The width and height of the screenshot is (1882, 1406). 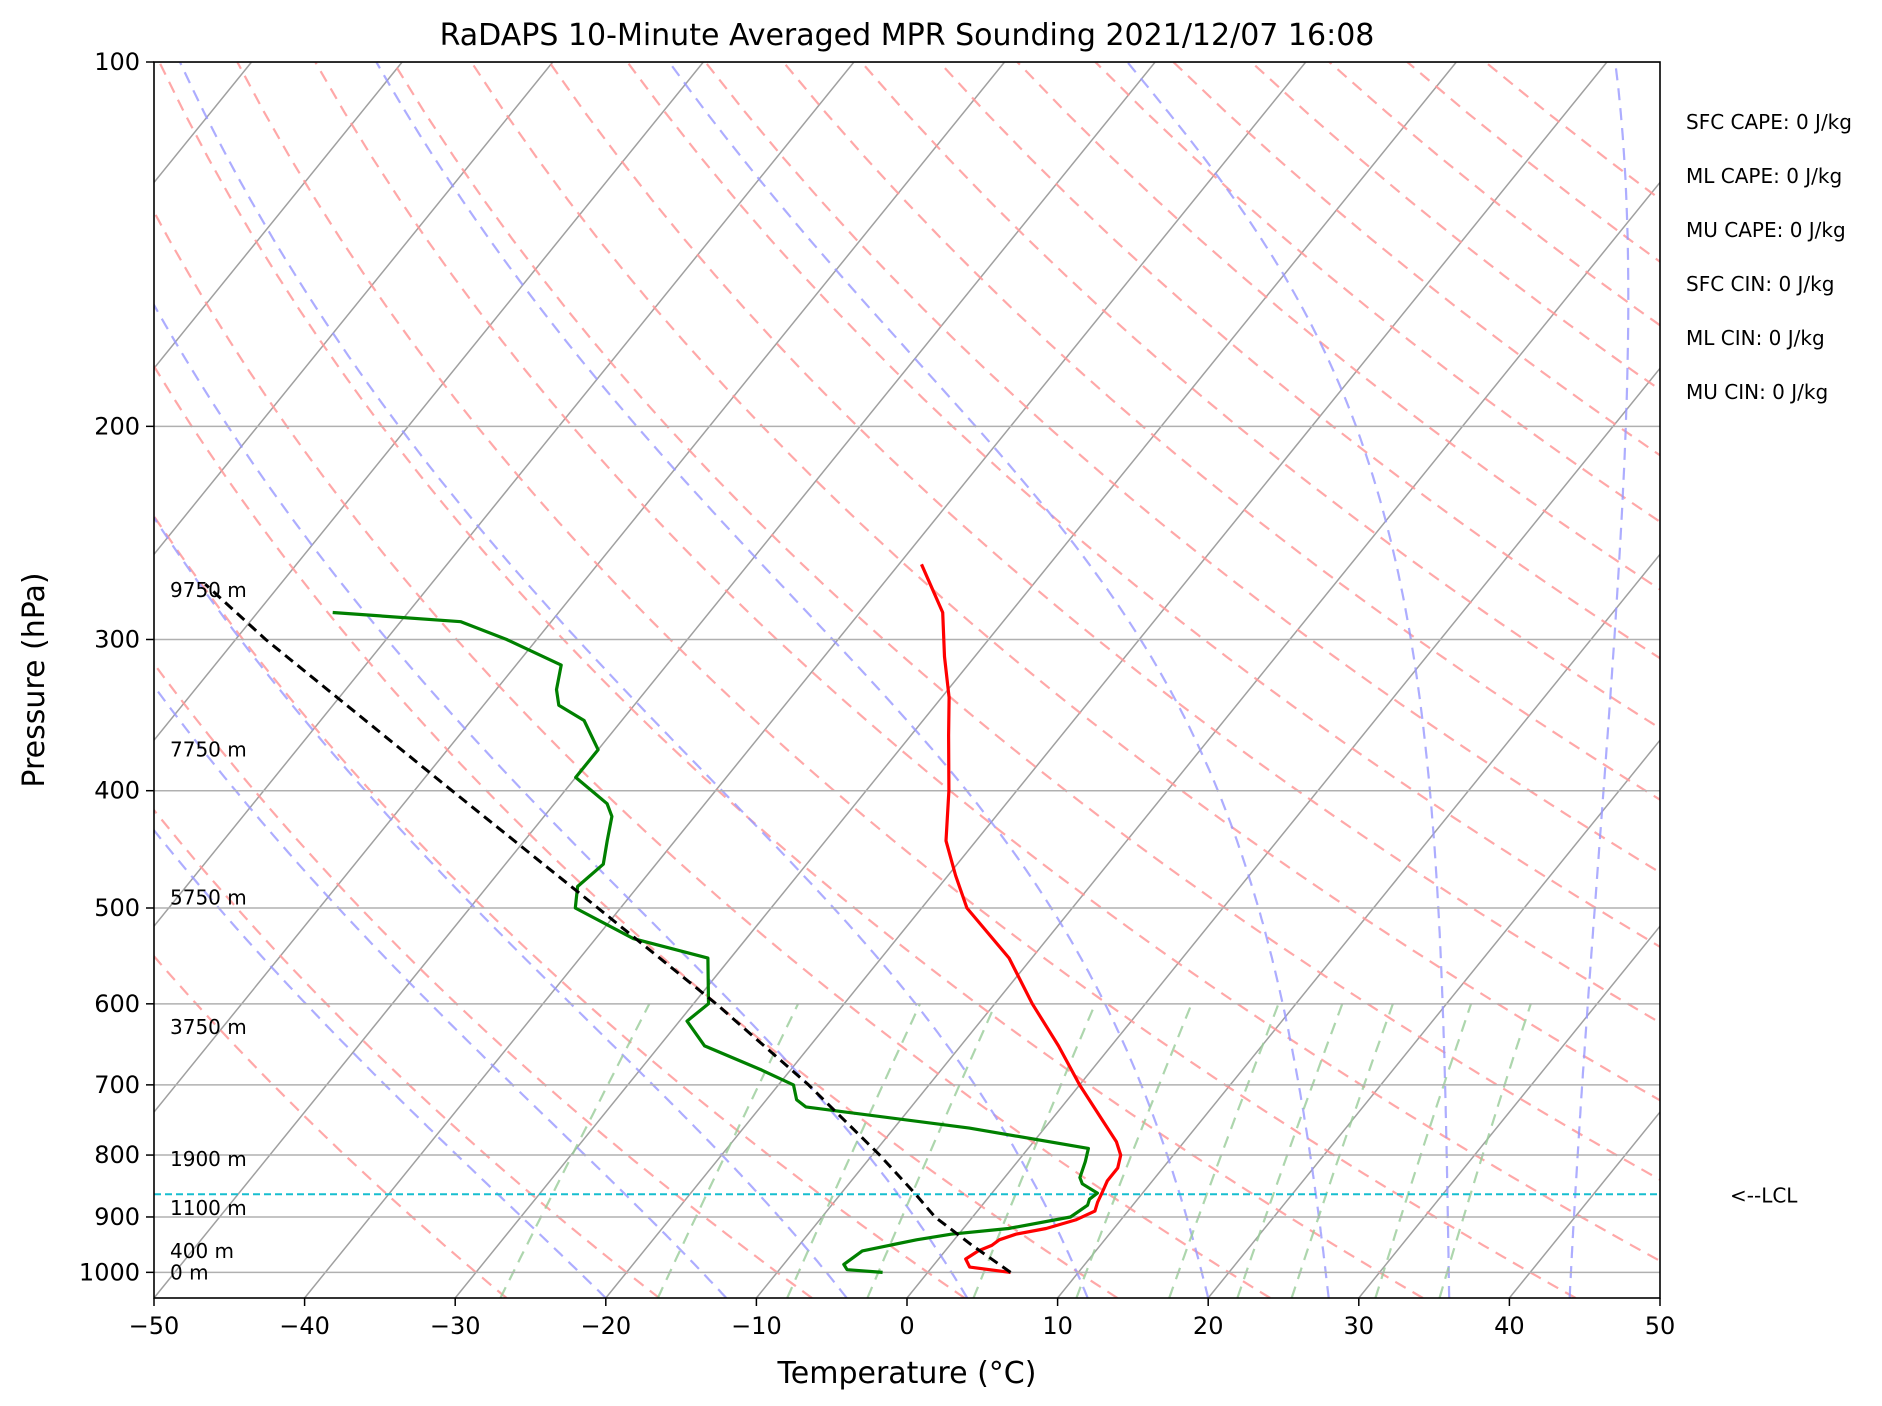 What do you see at coordinates (117, 1217) in the screenshot?
I see `y-tick-label: 900` at bounding box center [117, 1217].